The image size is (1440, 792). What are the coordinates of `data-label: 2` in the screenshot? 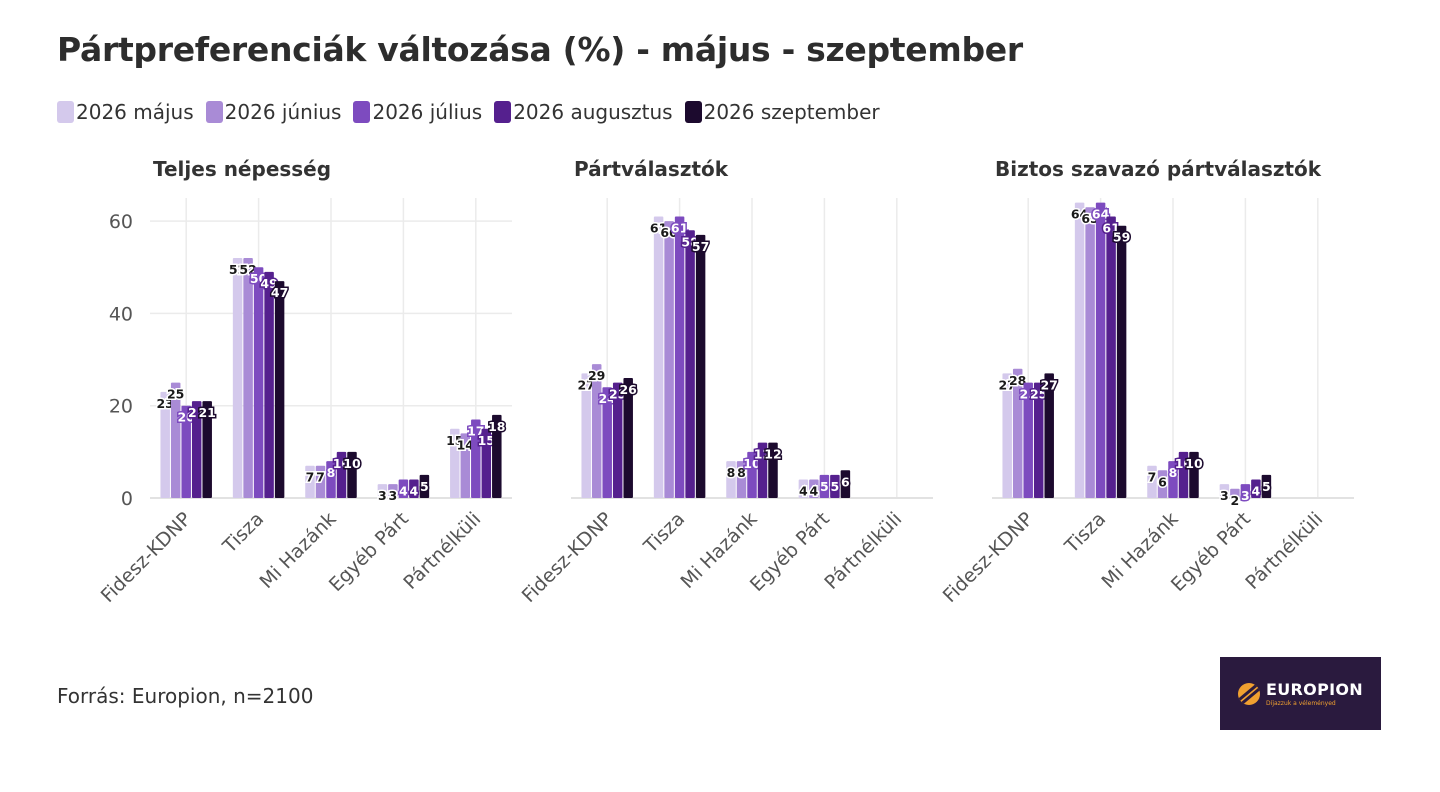 It's located at (1235, 500).